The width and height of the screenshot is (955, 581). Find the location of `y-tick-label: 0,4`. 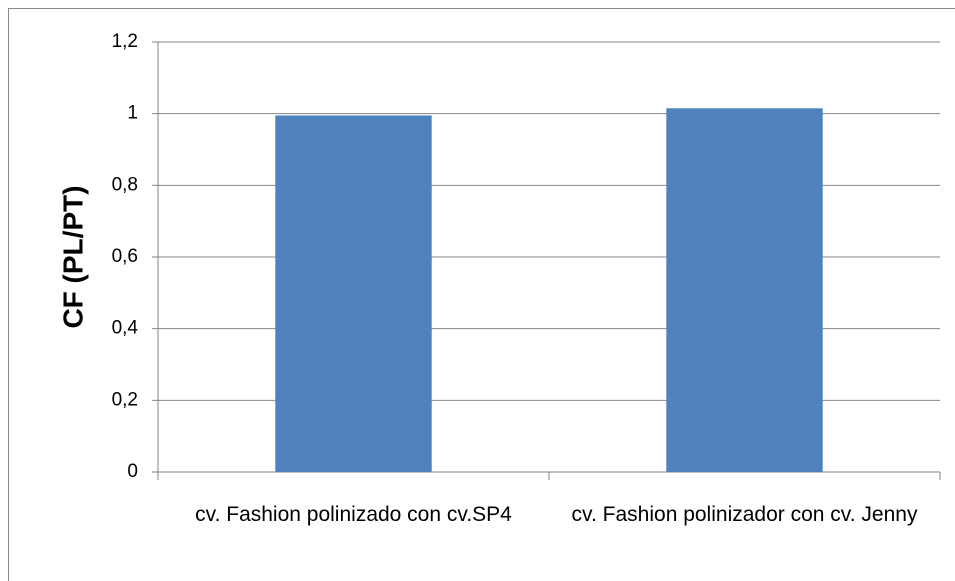

y-tick-label: 0,4 is located at coordinates (125, 328).